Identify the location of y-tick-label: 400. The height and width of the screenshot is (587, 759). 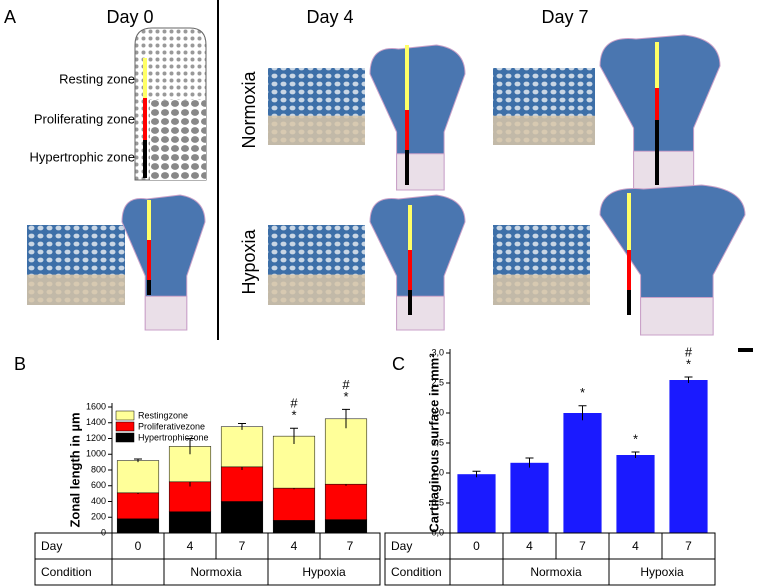
(98, 501).